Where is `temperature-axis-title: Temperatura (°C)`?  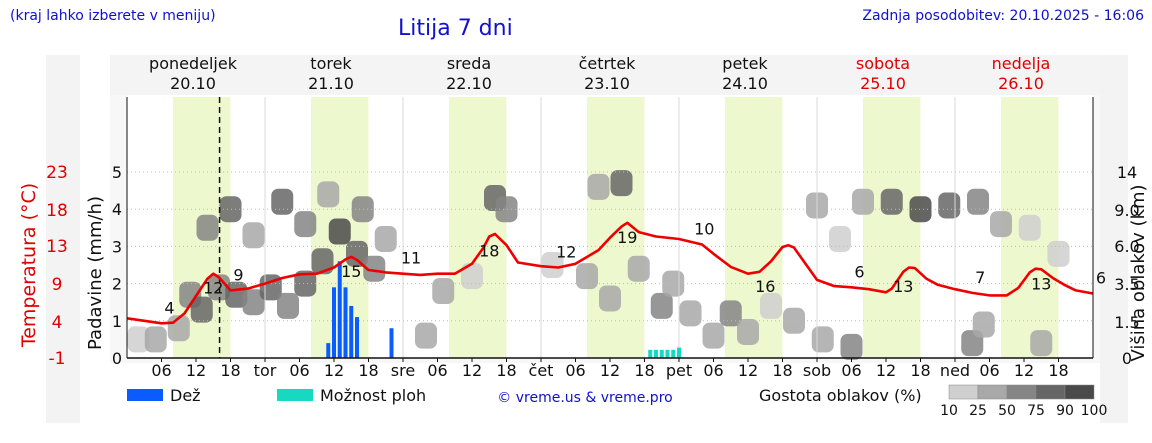 temperature-axis-title: Temperatura (°C) is located at coordinates (29, 265).